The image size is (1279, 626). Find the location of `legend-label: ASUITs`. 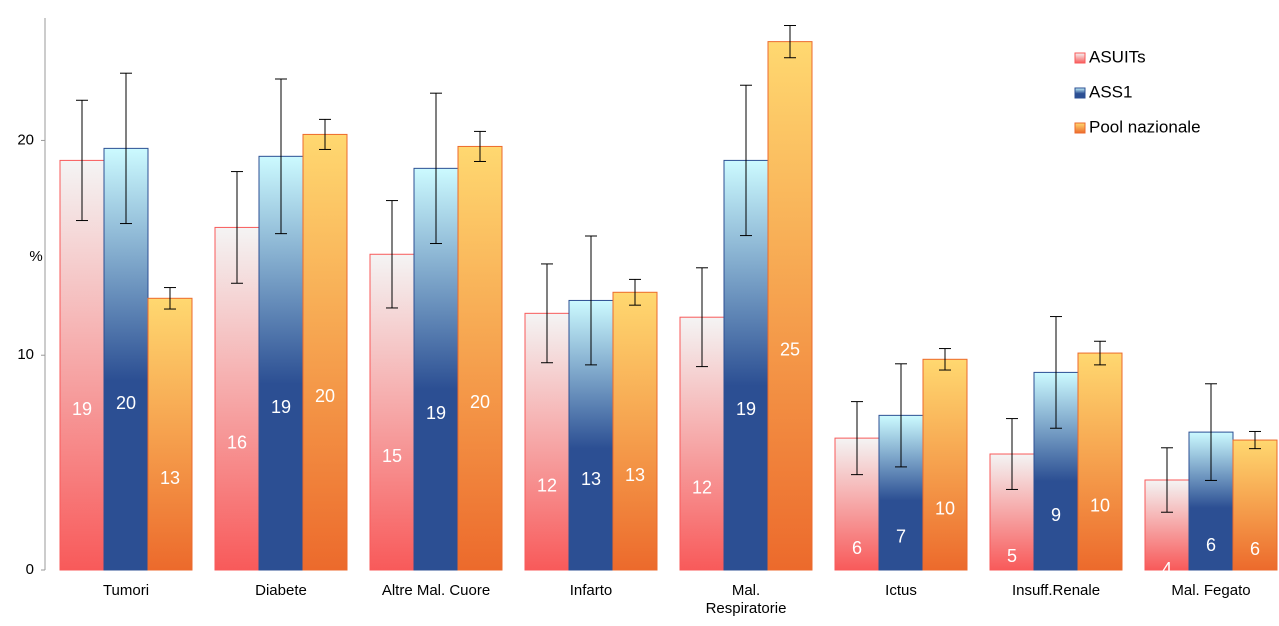

legend-label: ASUITs is located at coordinates (1117, 56).